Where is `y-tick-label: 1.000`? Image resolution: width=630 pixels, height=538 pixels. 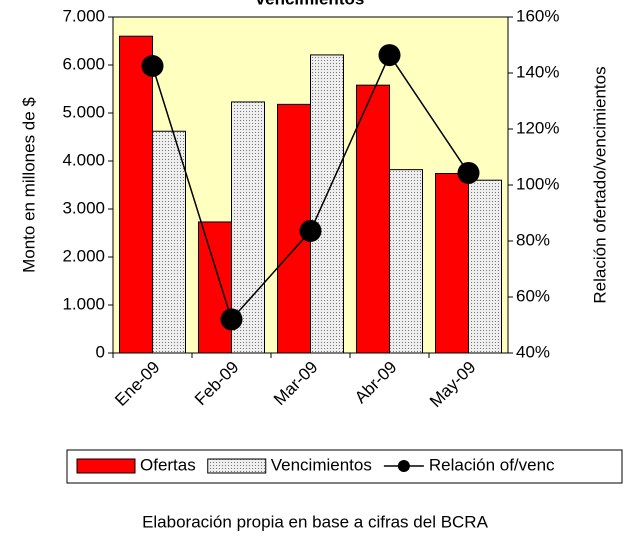
y-tick-label: 1.000 is located at coordinates (83, 303).